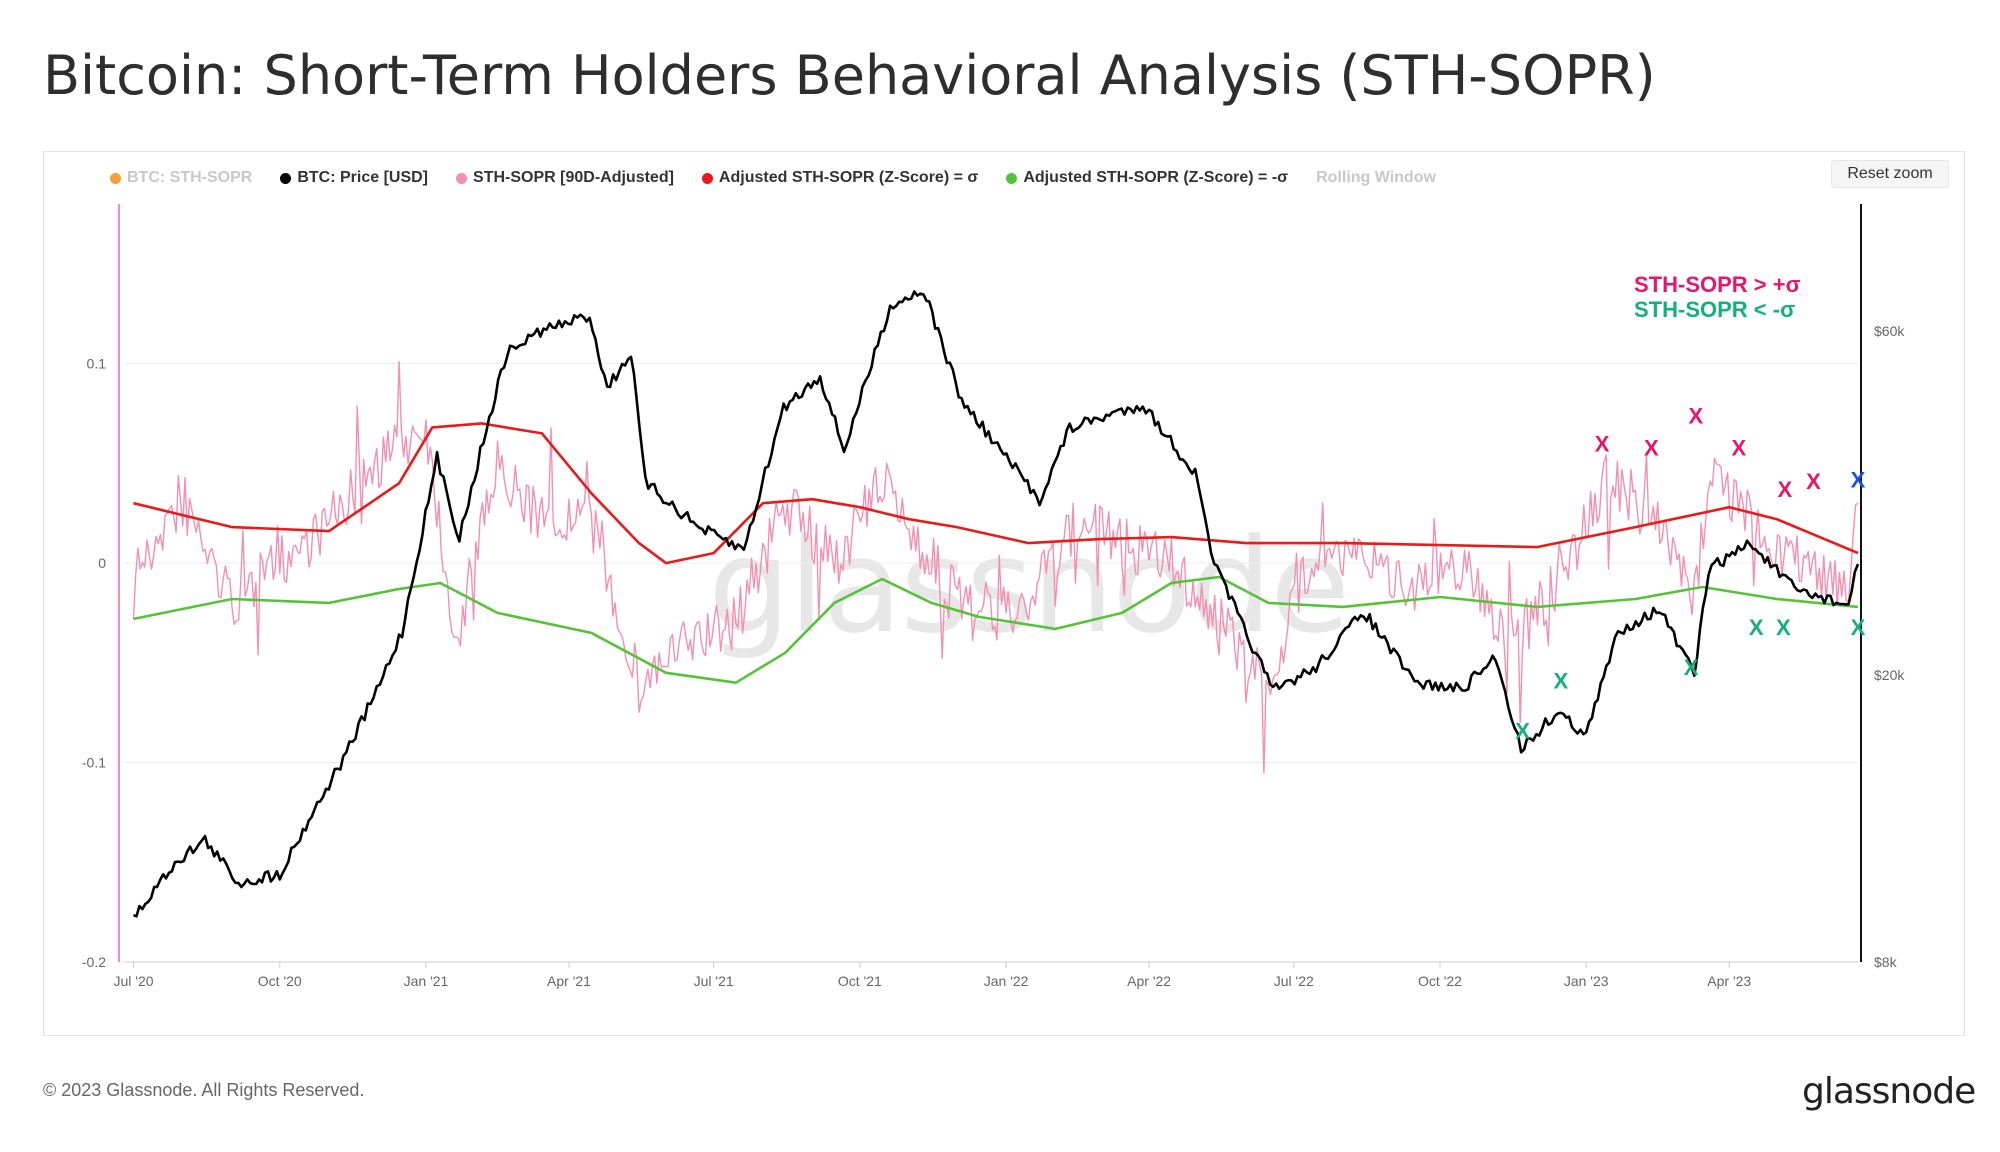 The height and width of the screenshot is (1152, 2000). What do you see at coordinates (573, 177) in the screenshot?
I see `legend-label: STH-SOPR [90D-Adjusted]` at bounding box center [573, 177].